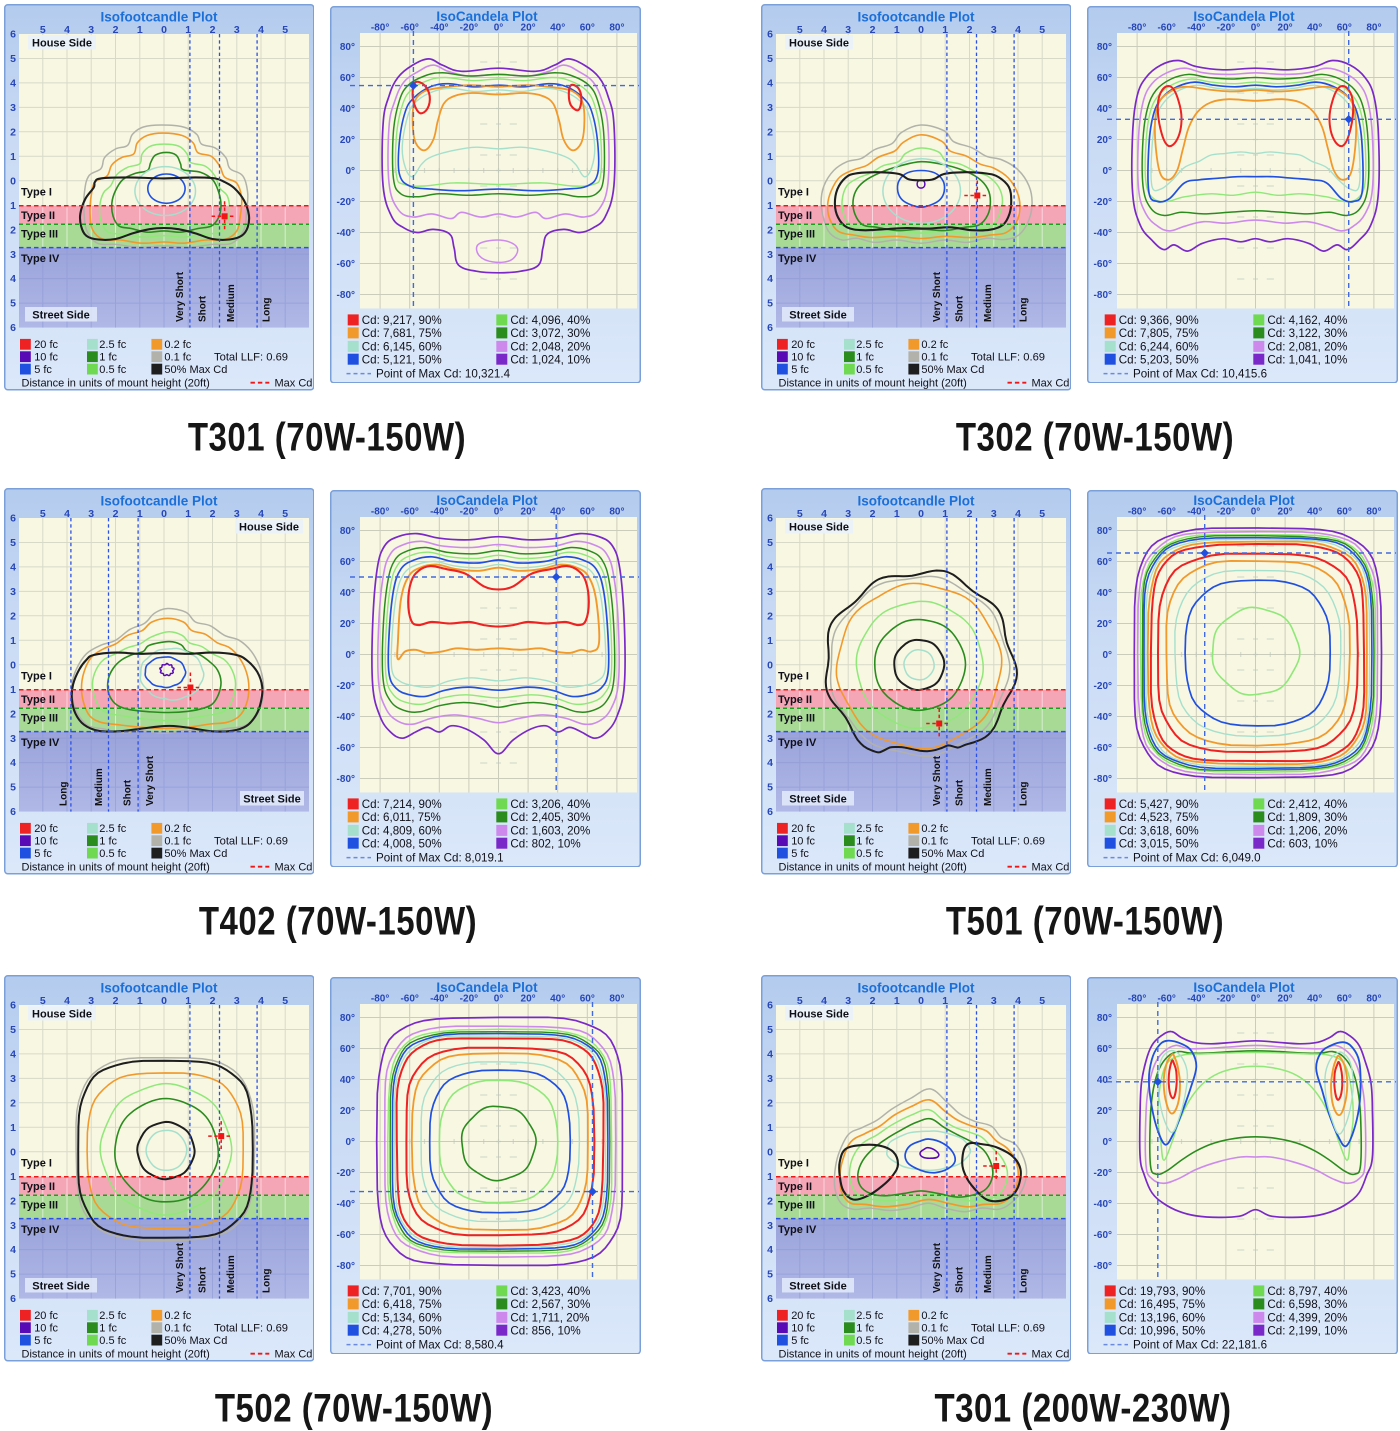 Image resolution: width=1400 pixels, height=1431 pixels. I want to click on svg-text: 0.2 fc, so click(177, 1316).